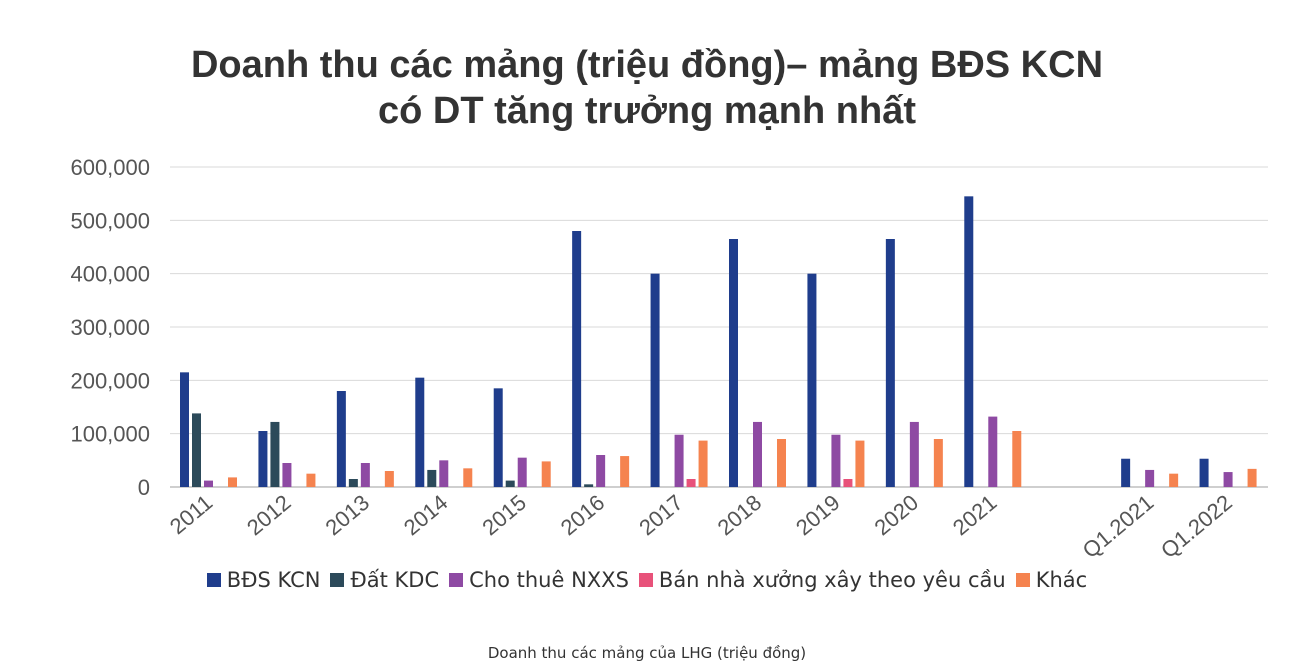 The height and width of the screenshot is (667, 1294). I want to click on x-tick-label: 2017, so click(661, 515).